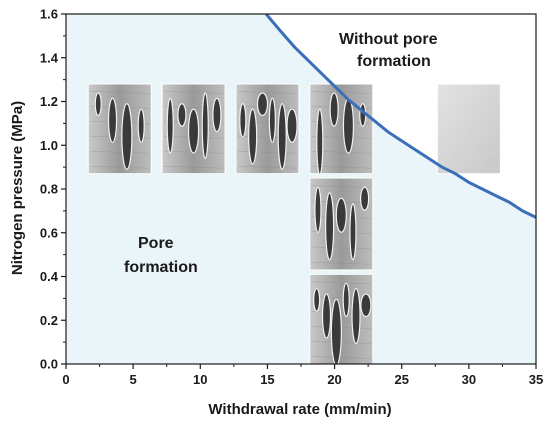 Image resolution: width=550 pixels, height=423 pixels. What do you see at coordinates (49, 101) in the screenshot?
I see `y-tick-label: 1.2` at bounding box center [49, 101].